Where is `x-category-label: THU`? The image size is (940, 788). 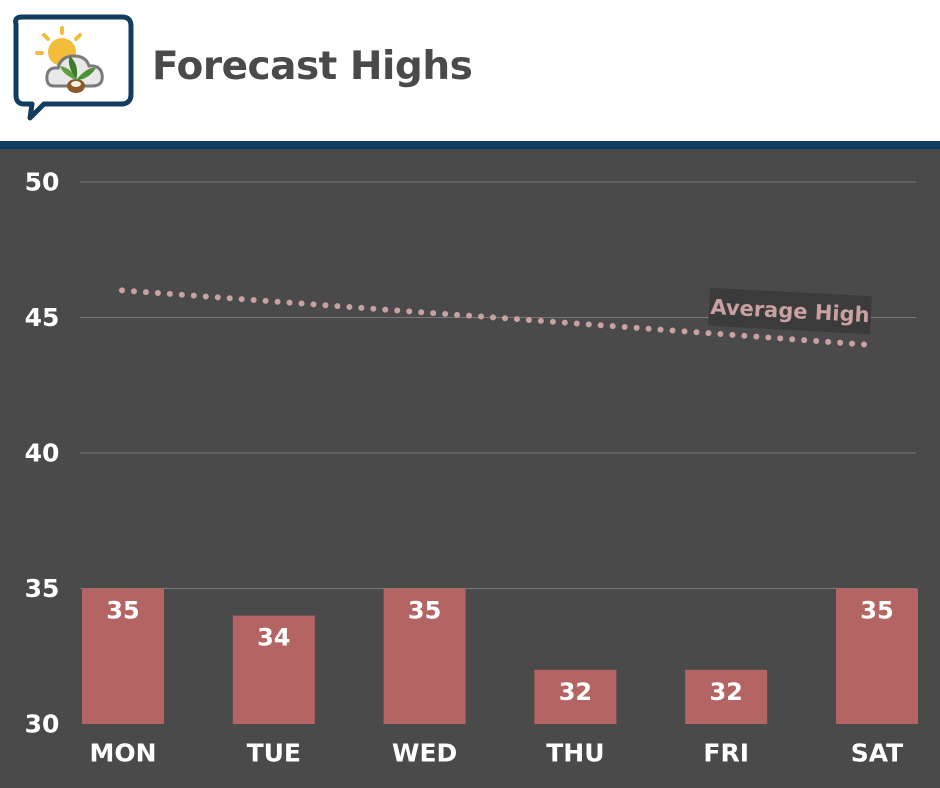 x-category-label: THU is located at coordinates (575, 753).